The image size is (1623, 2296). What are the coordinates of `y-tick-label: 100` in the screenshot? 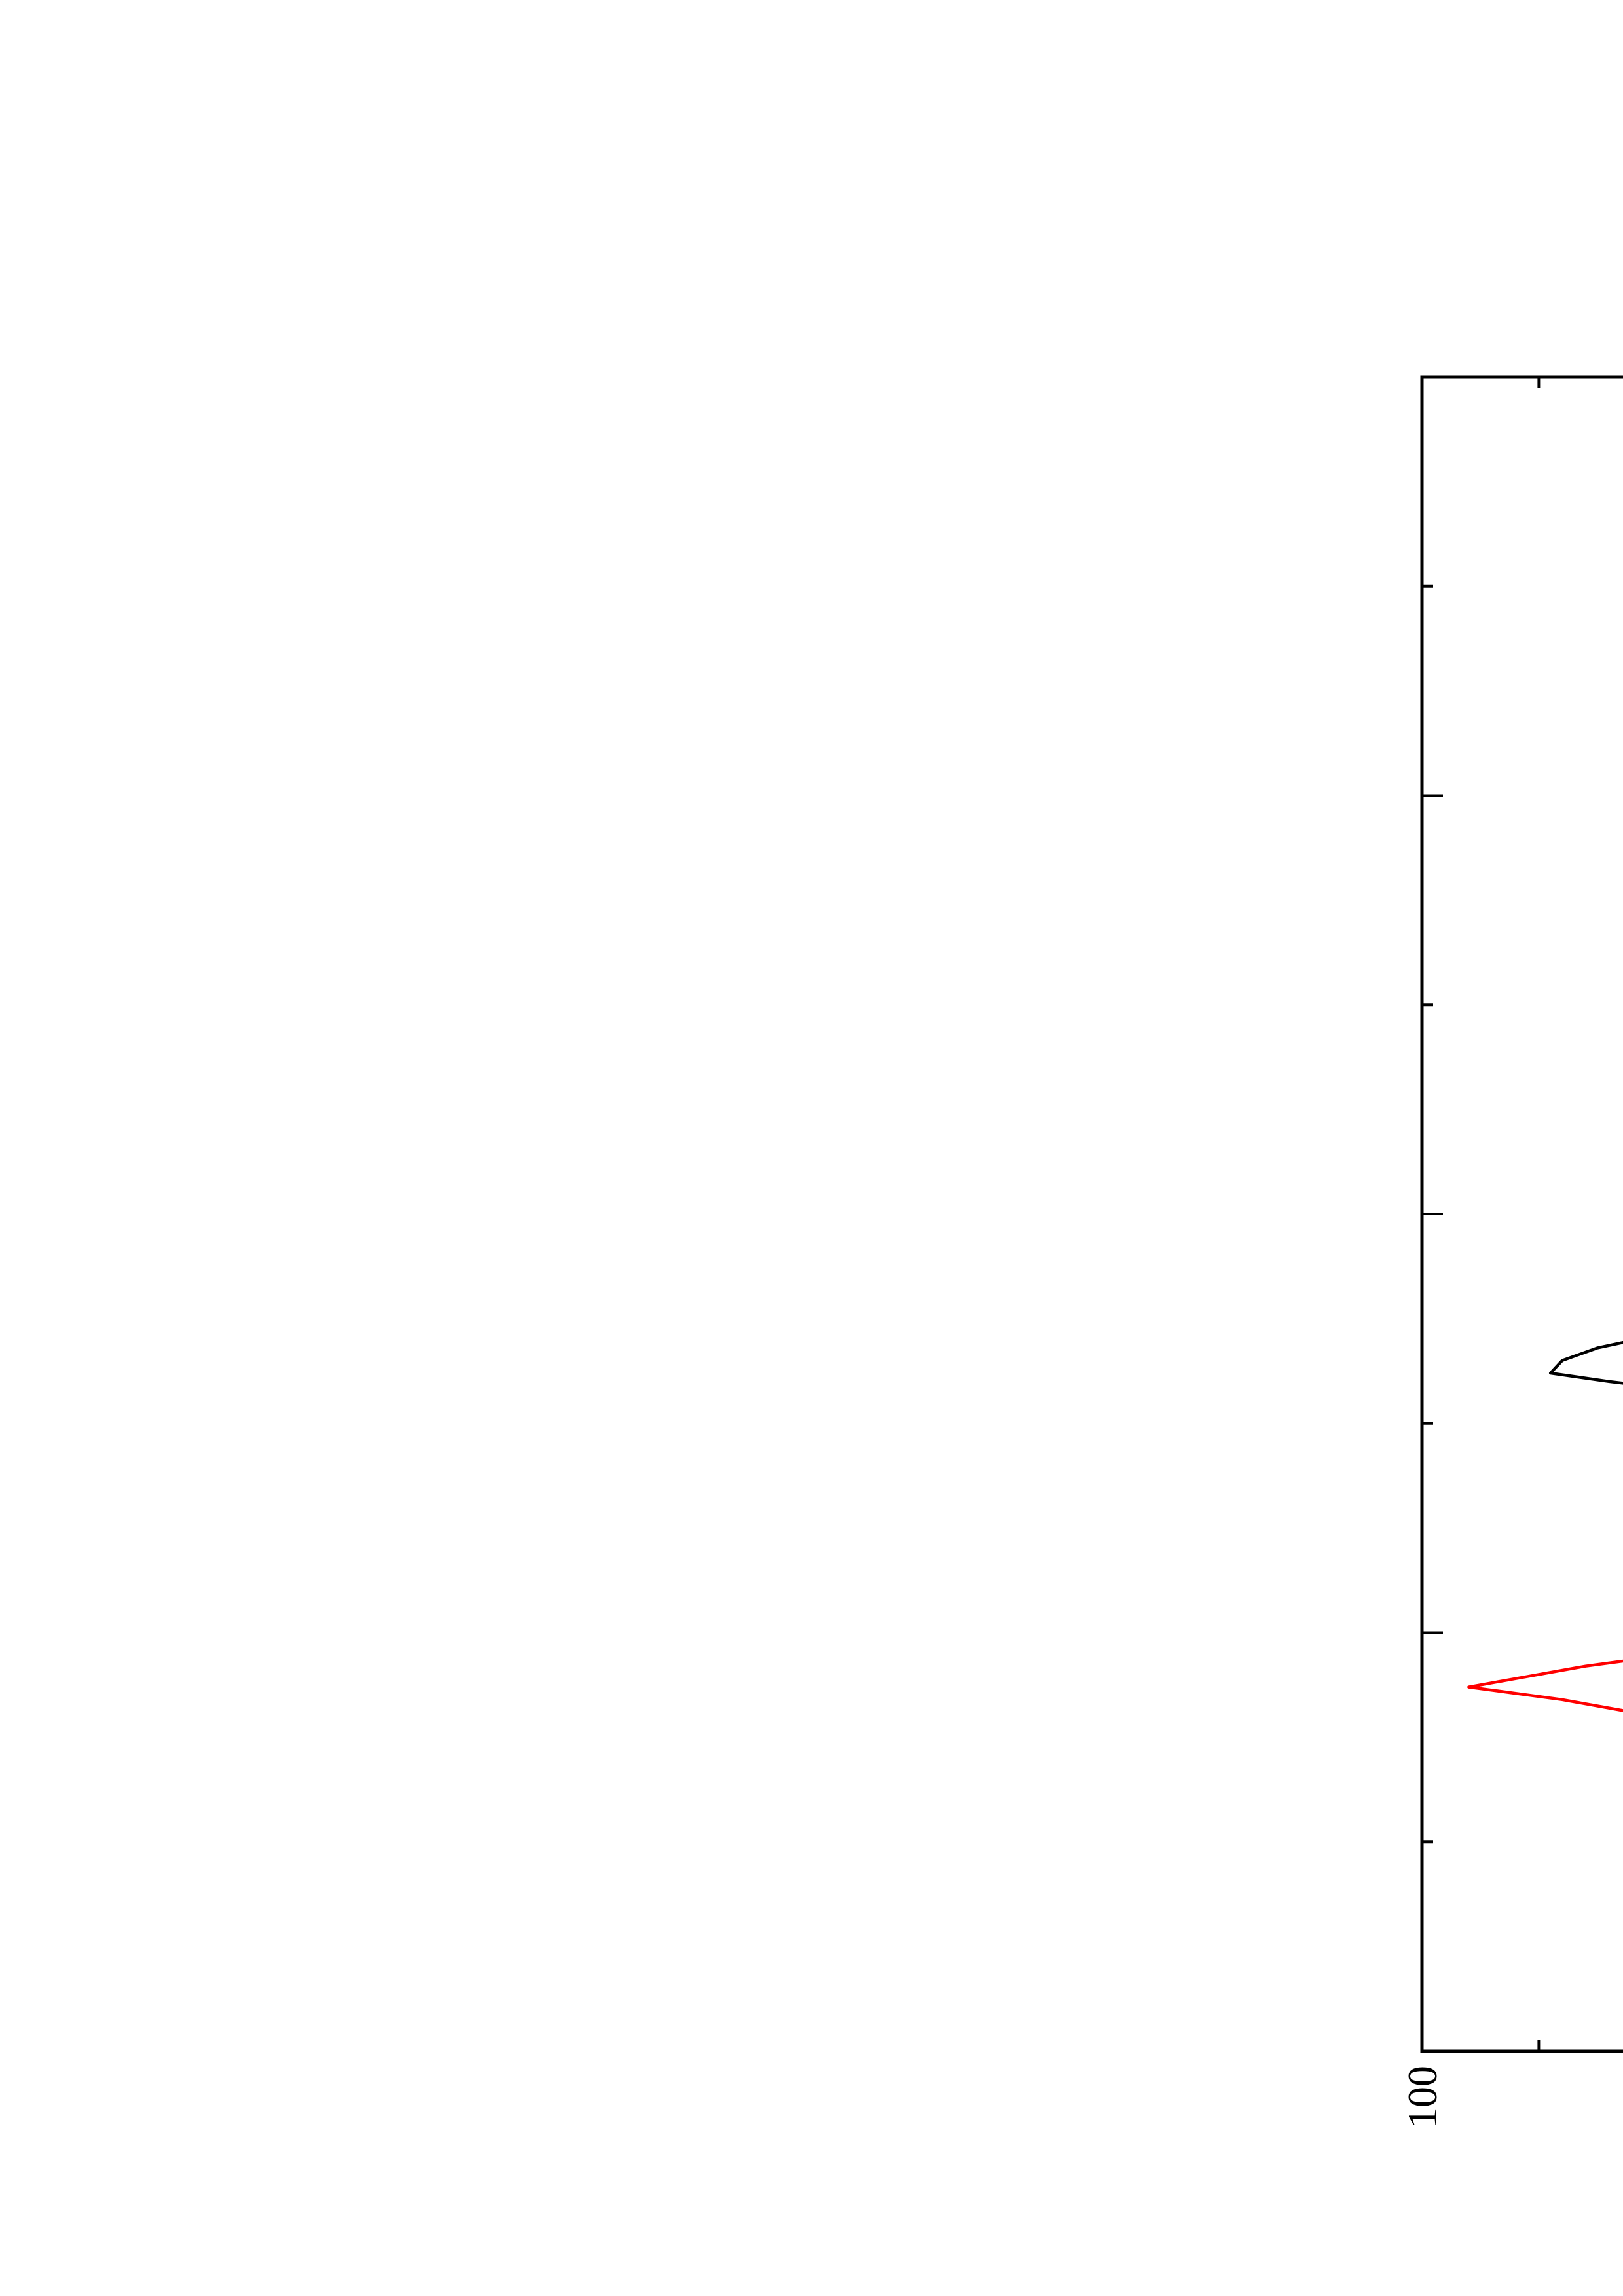 It's located at (1422, 2097).